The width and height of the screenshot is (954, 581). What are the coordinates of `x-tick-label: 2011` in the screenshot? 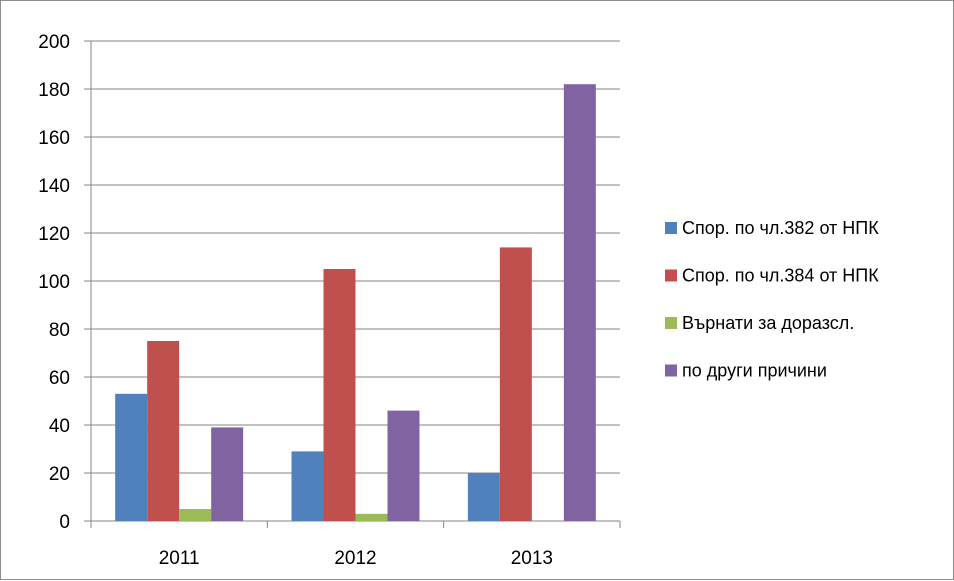 It's located at (179, 558).